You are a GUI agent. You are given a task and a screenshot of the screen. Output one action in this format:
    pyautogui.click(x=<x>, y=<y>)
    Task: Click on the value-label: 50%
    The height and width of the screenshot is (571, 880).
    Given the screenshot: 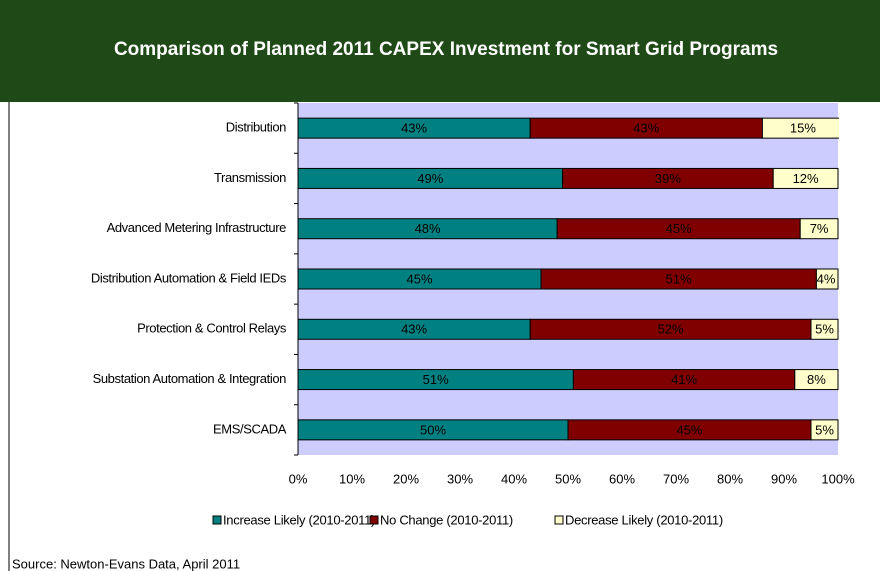 What is the action you would take?
    pyautogui.click(x=433, y=429)
    